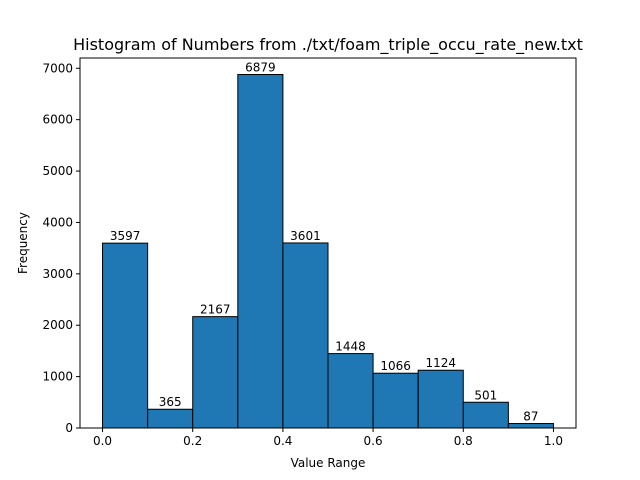  What do you see at coordinates (57, 120) in the screenshot?
I see `y-tick-label: 6000` at bounding box center [57, 120].